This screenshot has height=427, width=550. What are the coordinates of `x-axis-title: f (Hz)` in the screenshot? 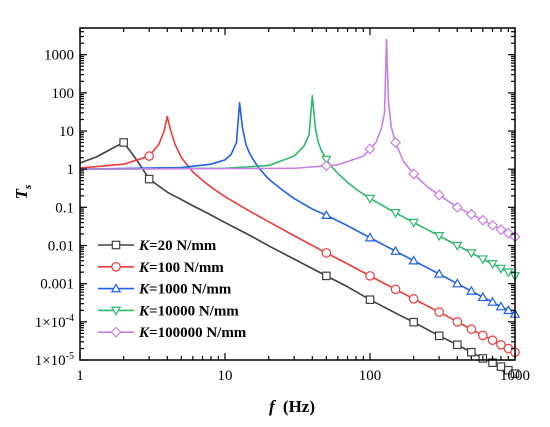 It's located at (292, 406).